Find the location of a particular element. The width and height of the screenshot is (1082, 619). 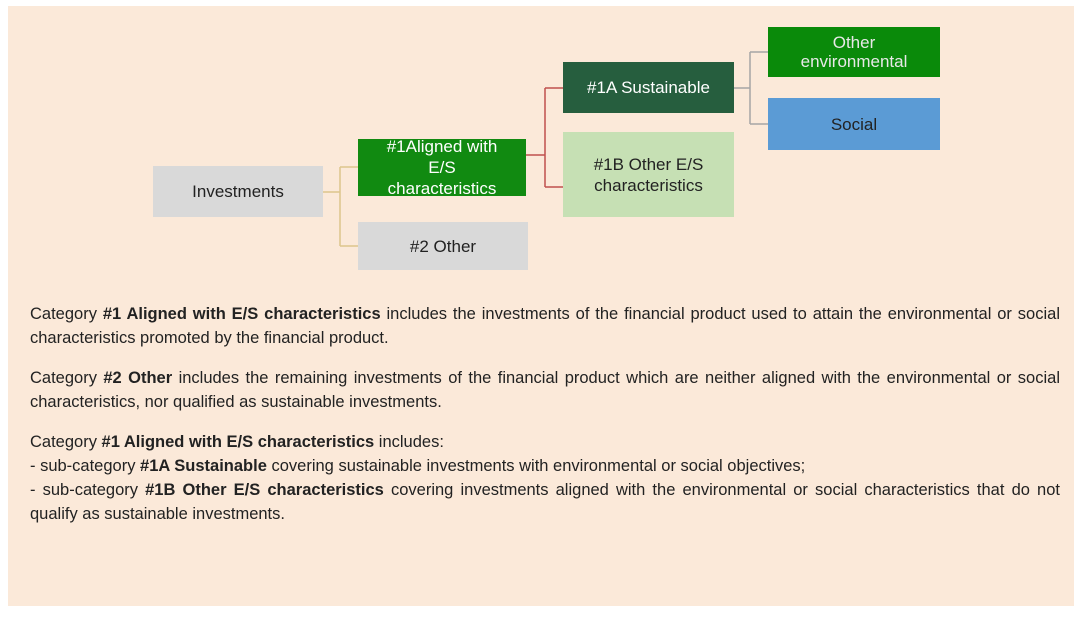

node-label: #1A Sustainable is located at coordinates (648, 87).